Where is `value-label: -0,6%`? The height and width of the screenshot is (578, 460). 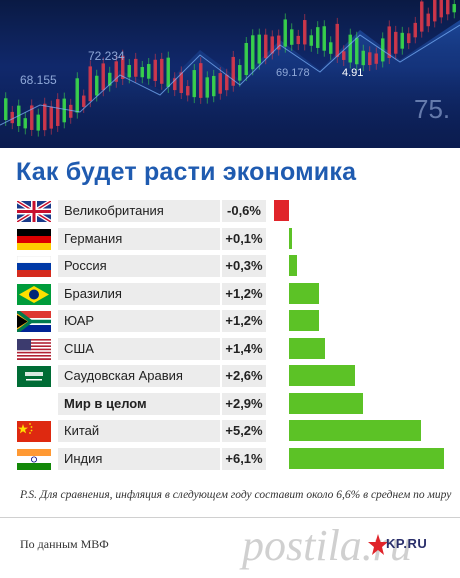 value-label: -0,6% is located at coordinates (244, 211).